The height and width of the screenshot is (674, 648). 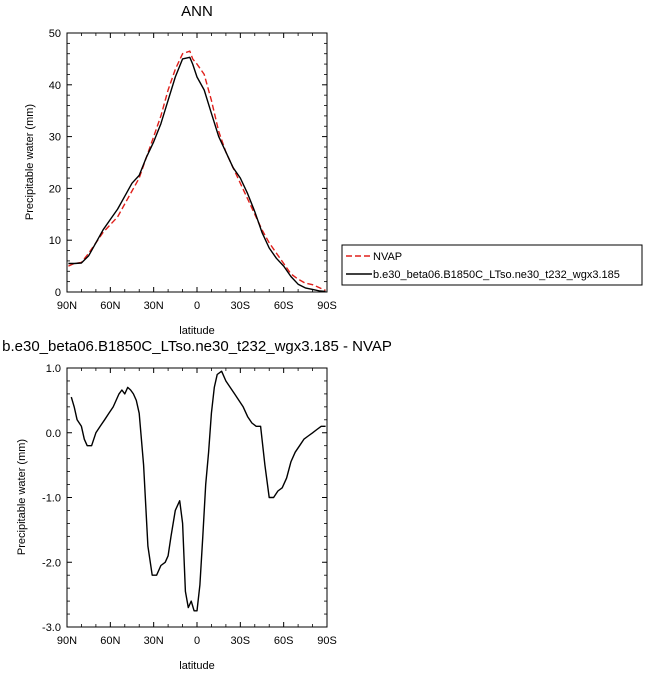 I want to click on legend-box, so click(x=492, y=265).